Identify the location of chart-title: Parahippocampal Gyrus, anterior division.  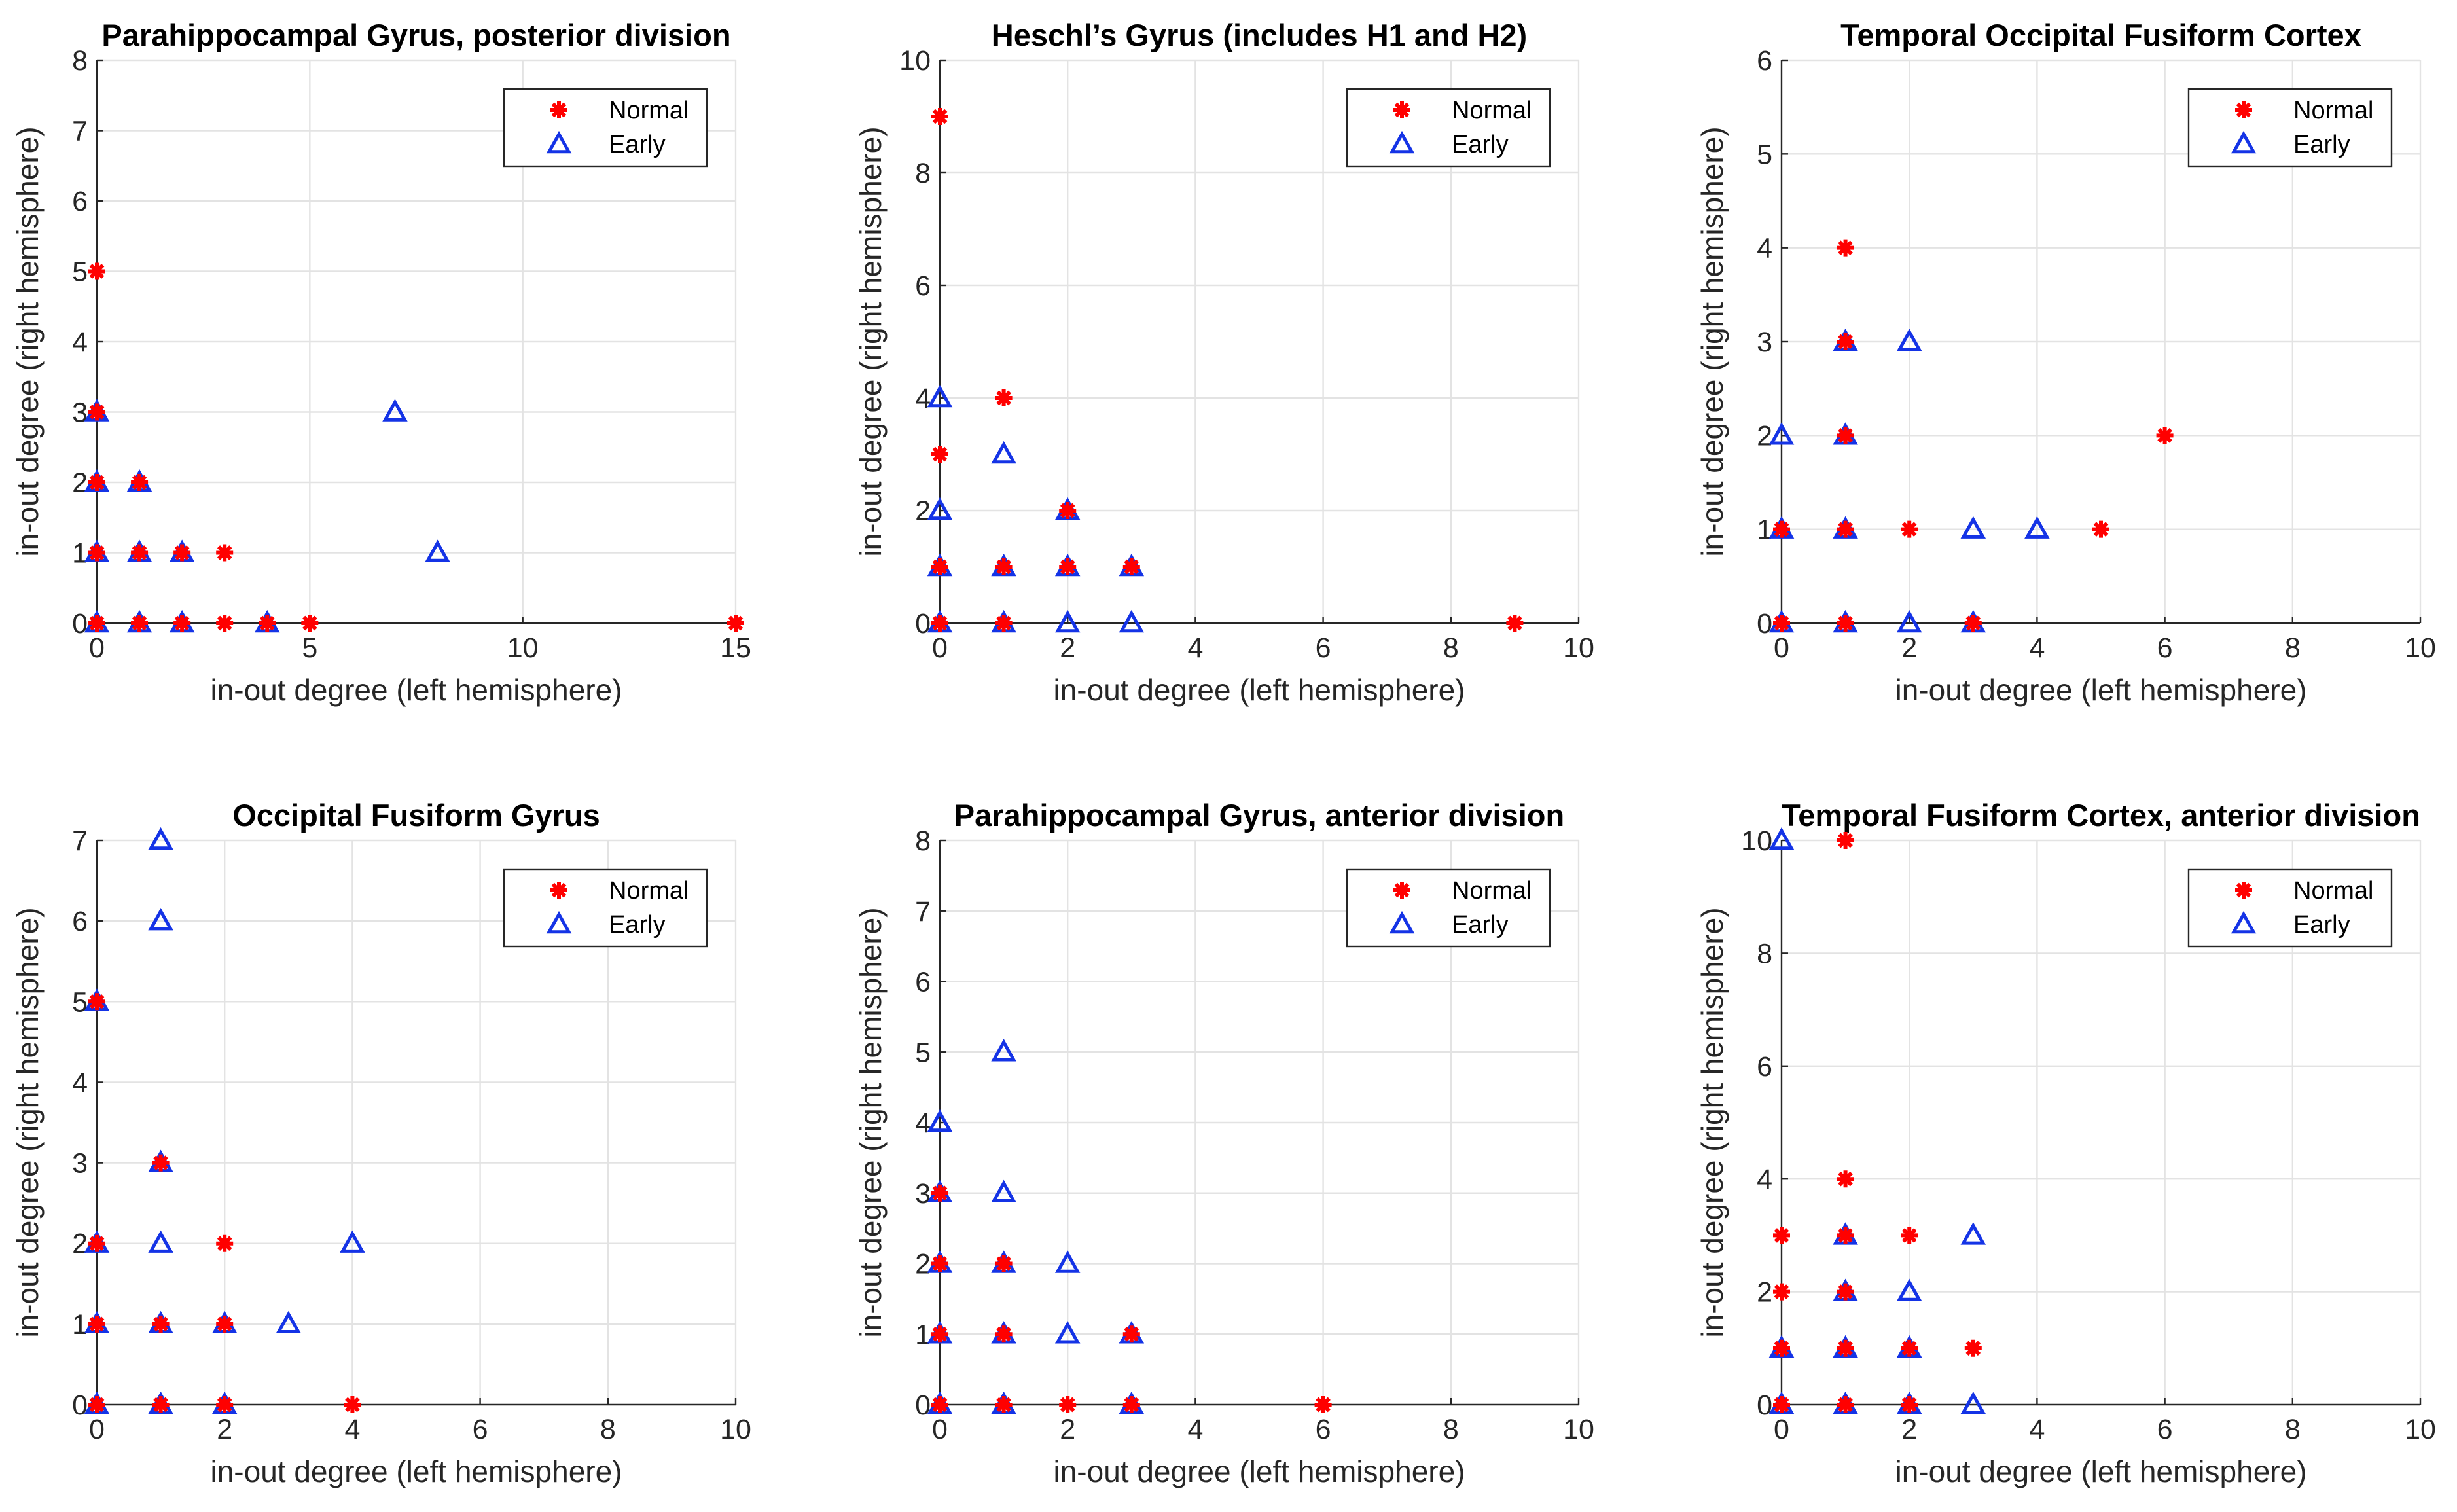
(1259, 815).